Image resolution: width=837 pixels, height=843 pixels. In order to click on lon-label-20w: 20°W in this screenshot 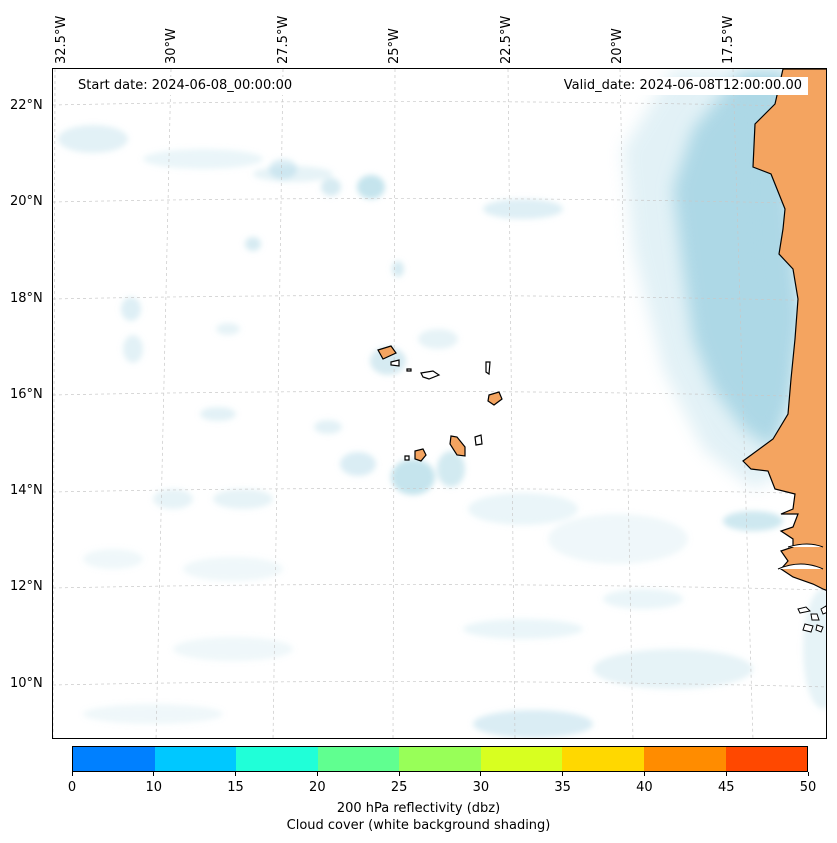, I will do `click(617, 46)`.